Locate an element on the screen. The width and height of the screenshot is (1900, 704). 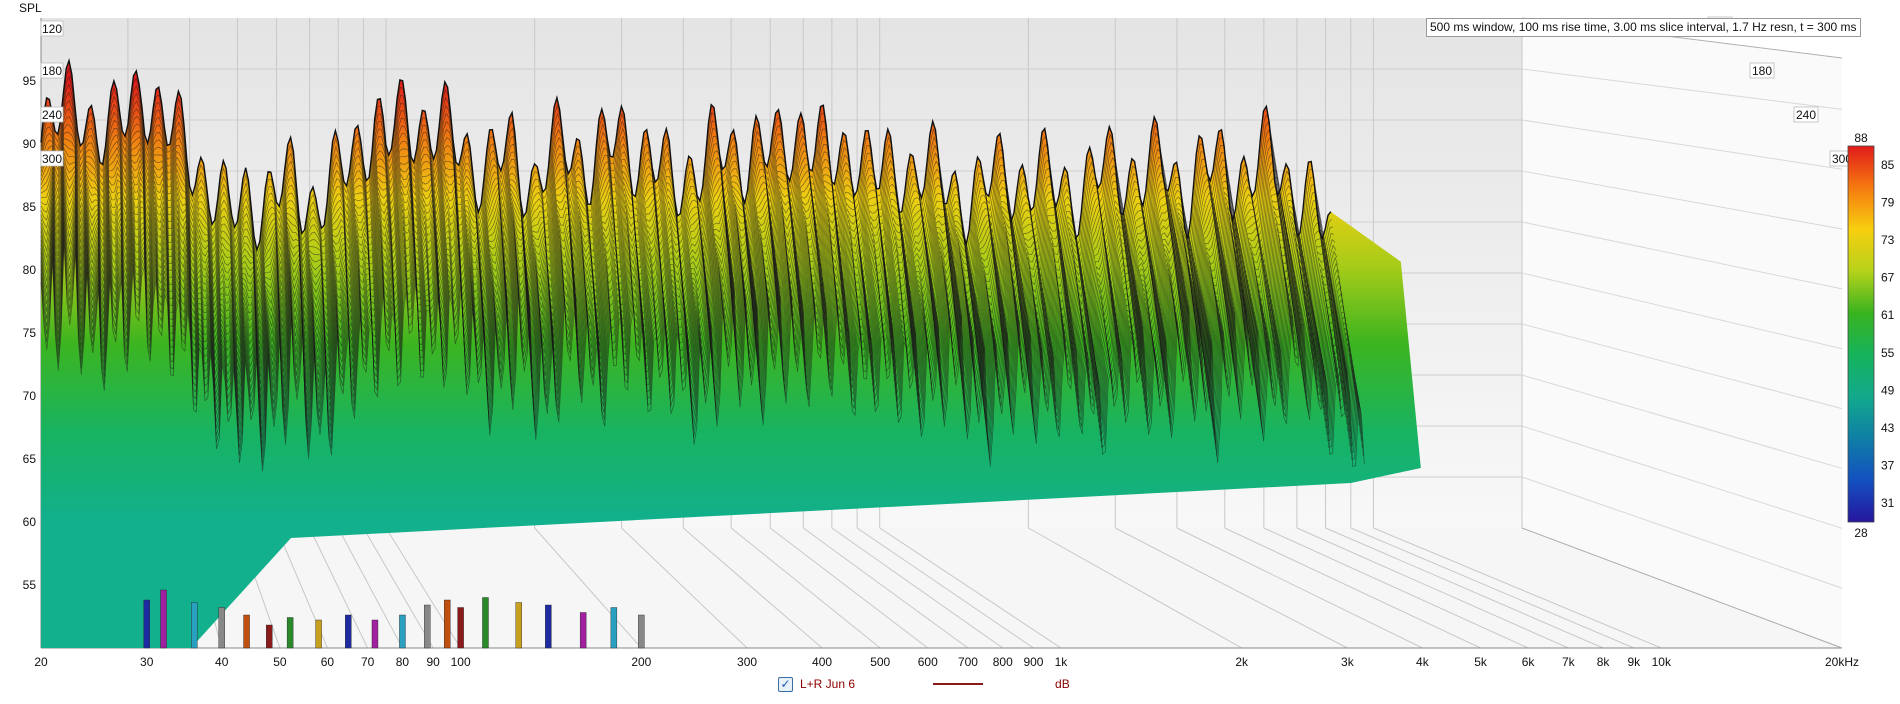
time-tick-left: 240 is located at coordinates (52, 114).